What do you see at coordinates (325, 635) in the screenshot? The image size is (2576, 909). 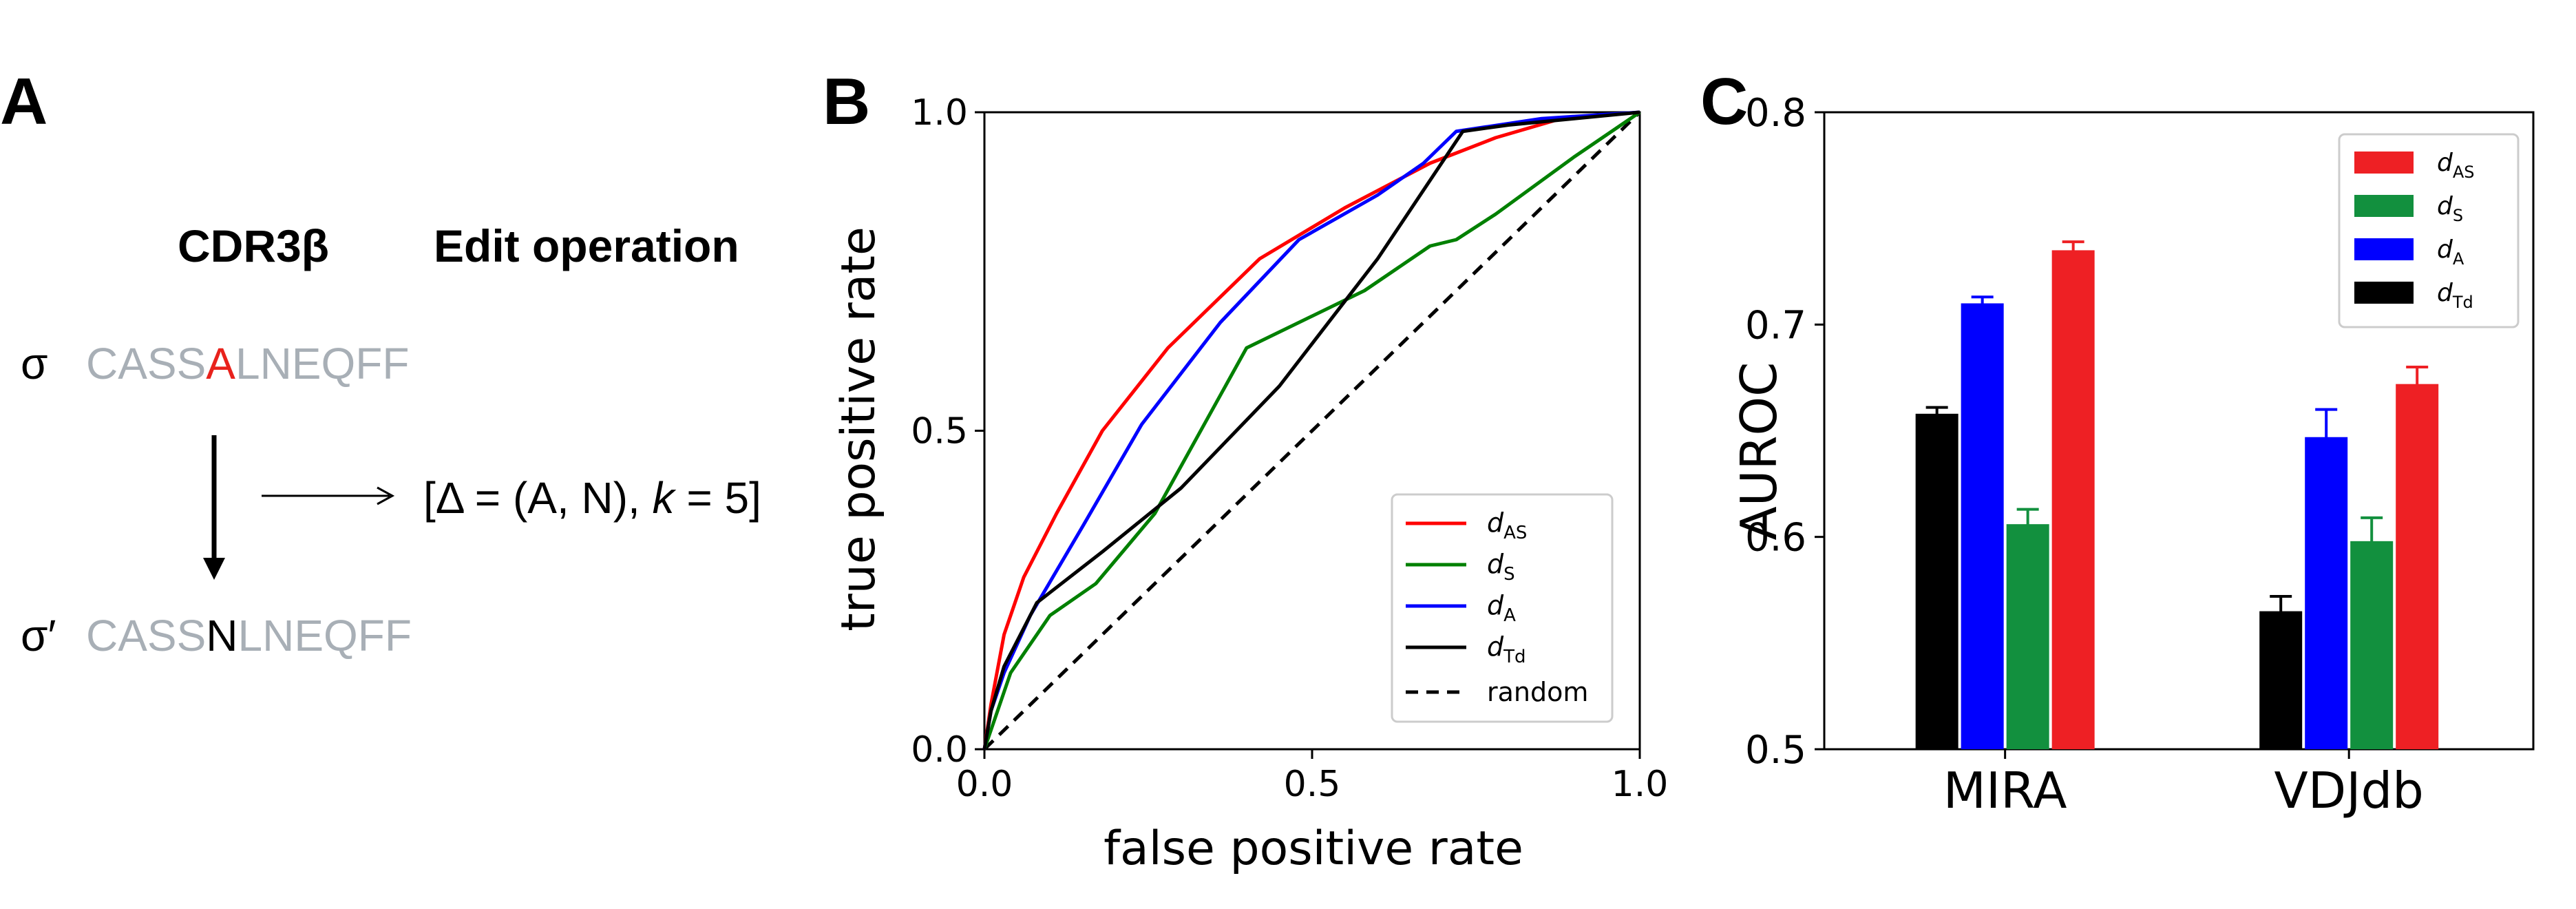 I see `seq2-suffix: LNEQFF` at bounding box center [325, 635].